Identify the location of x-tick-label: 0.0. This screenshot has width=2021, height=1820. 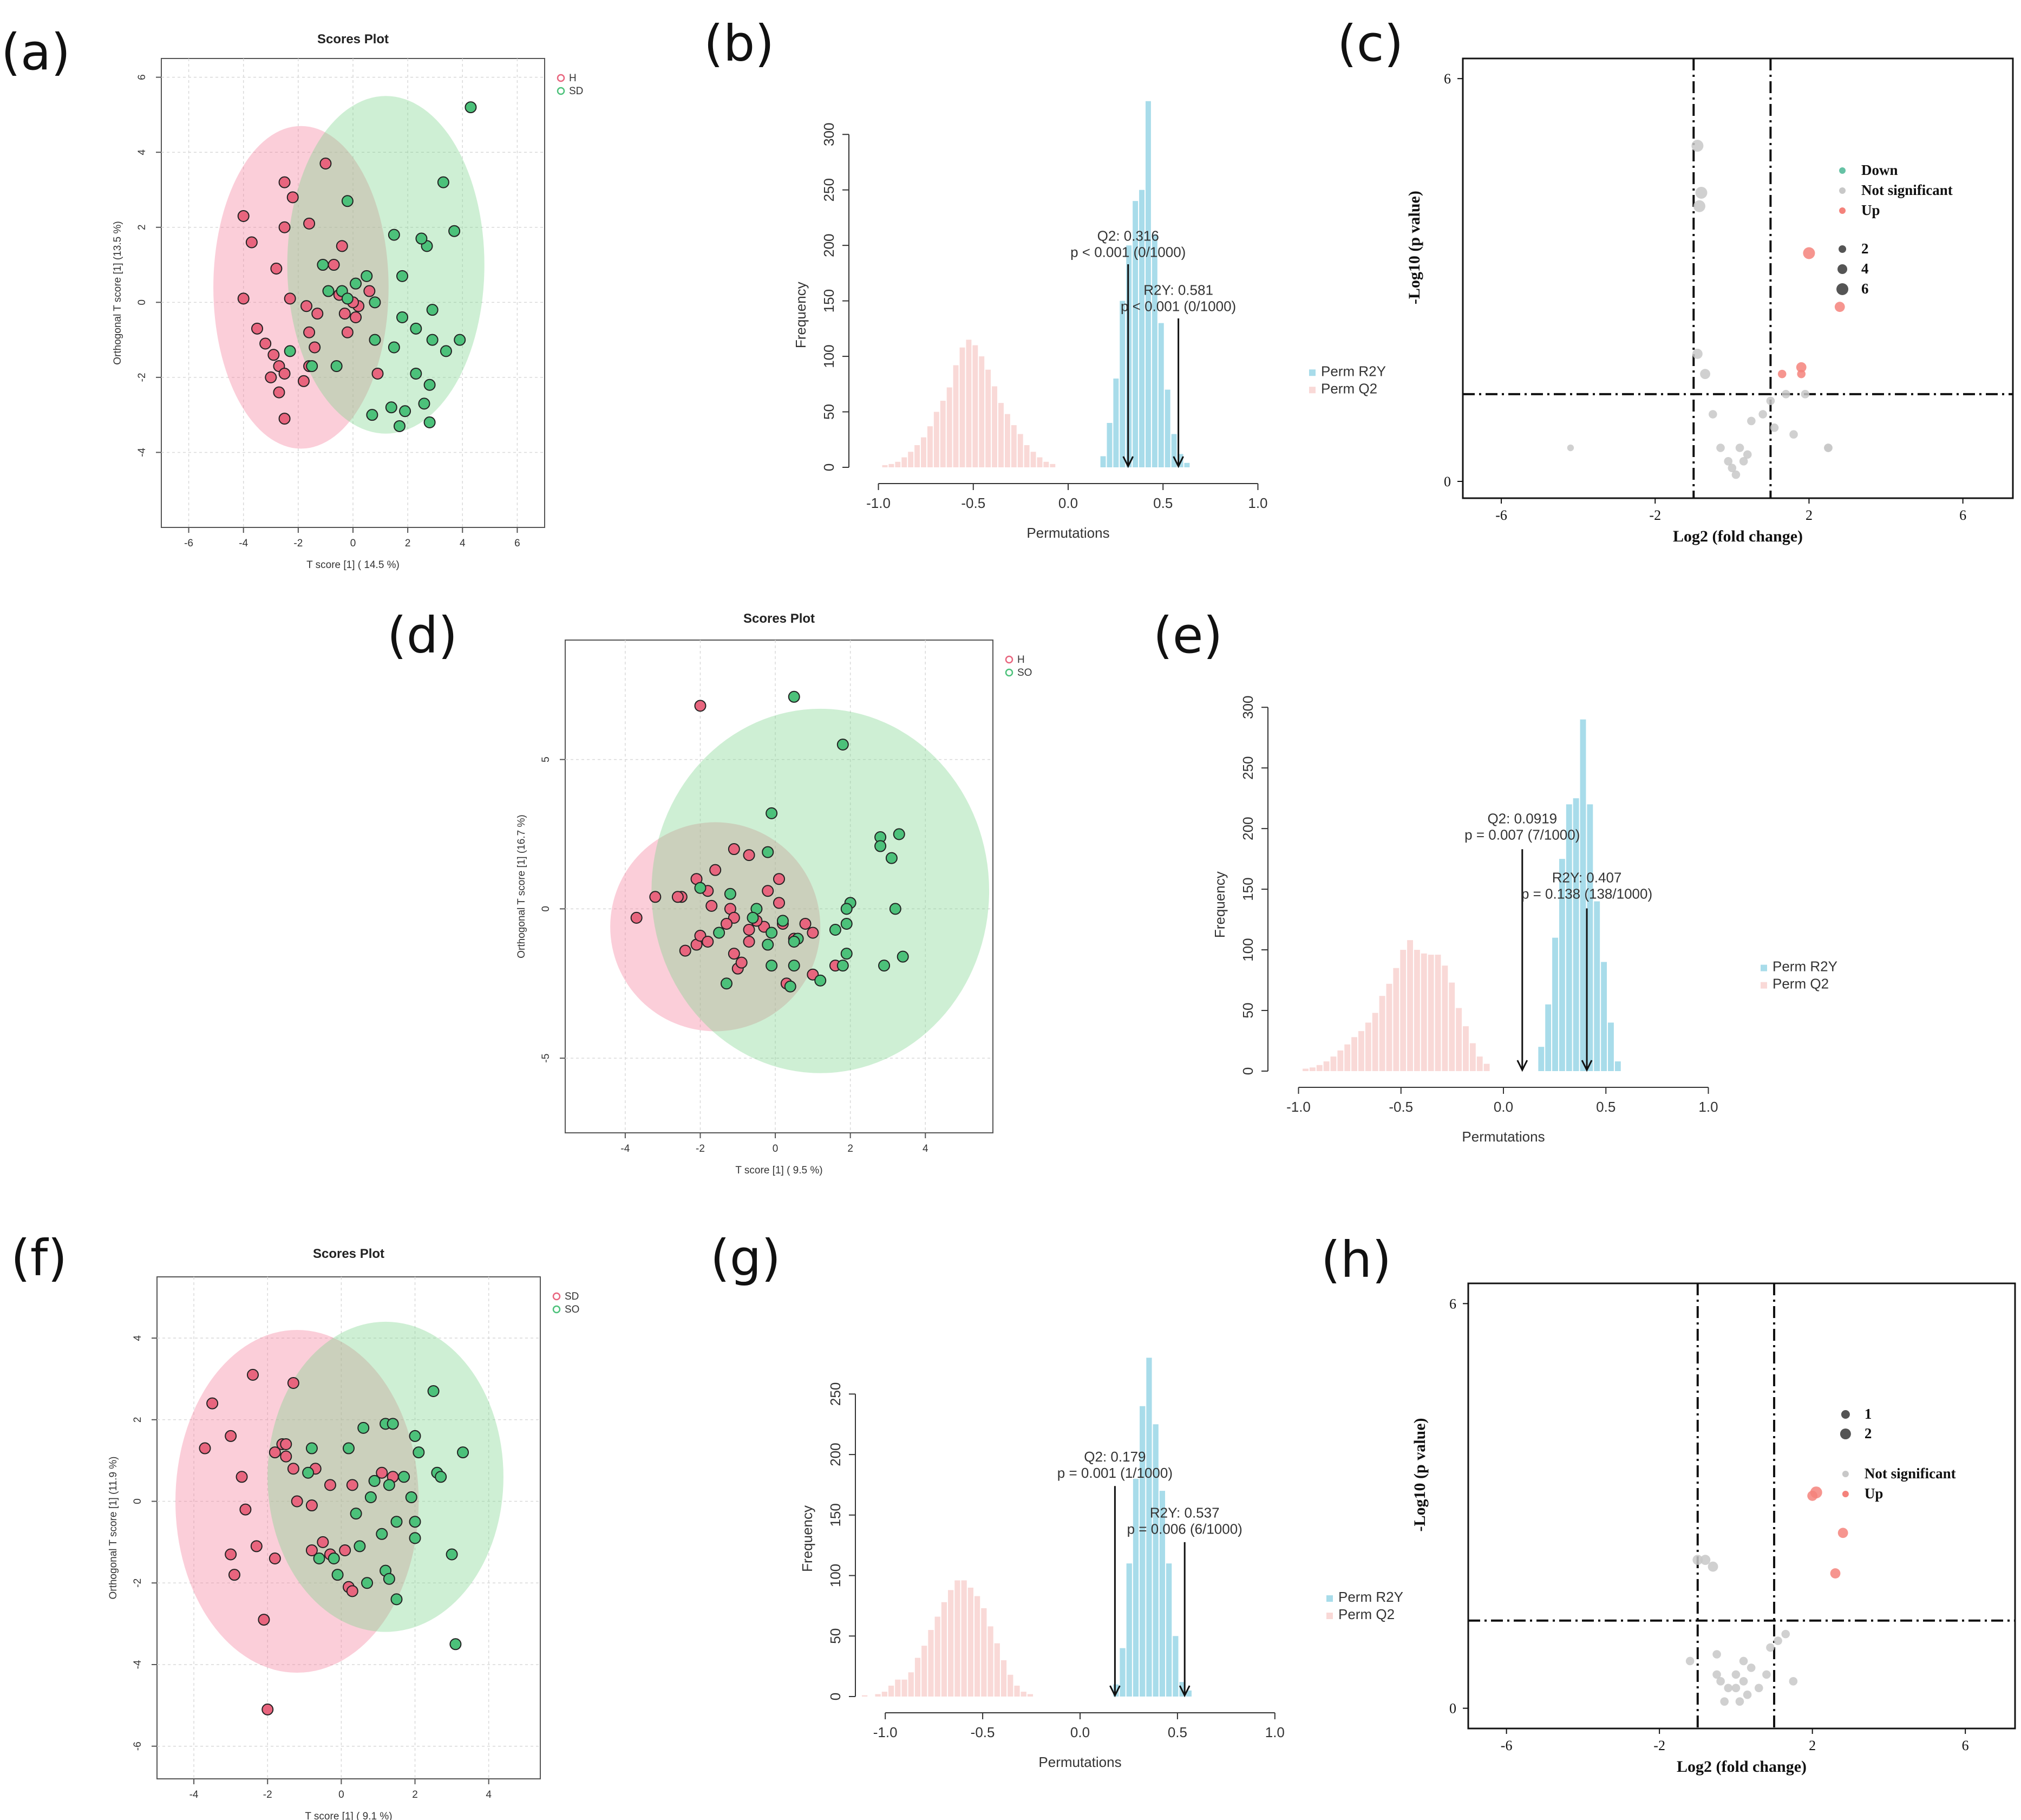
(1068, 503).